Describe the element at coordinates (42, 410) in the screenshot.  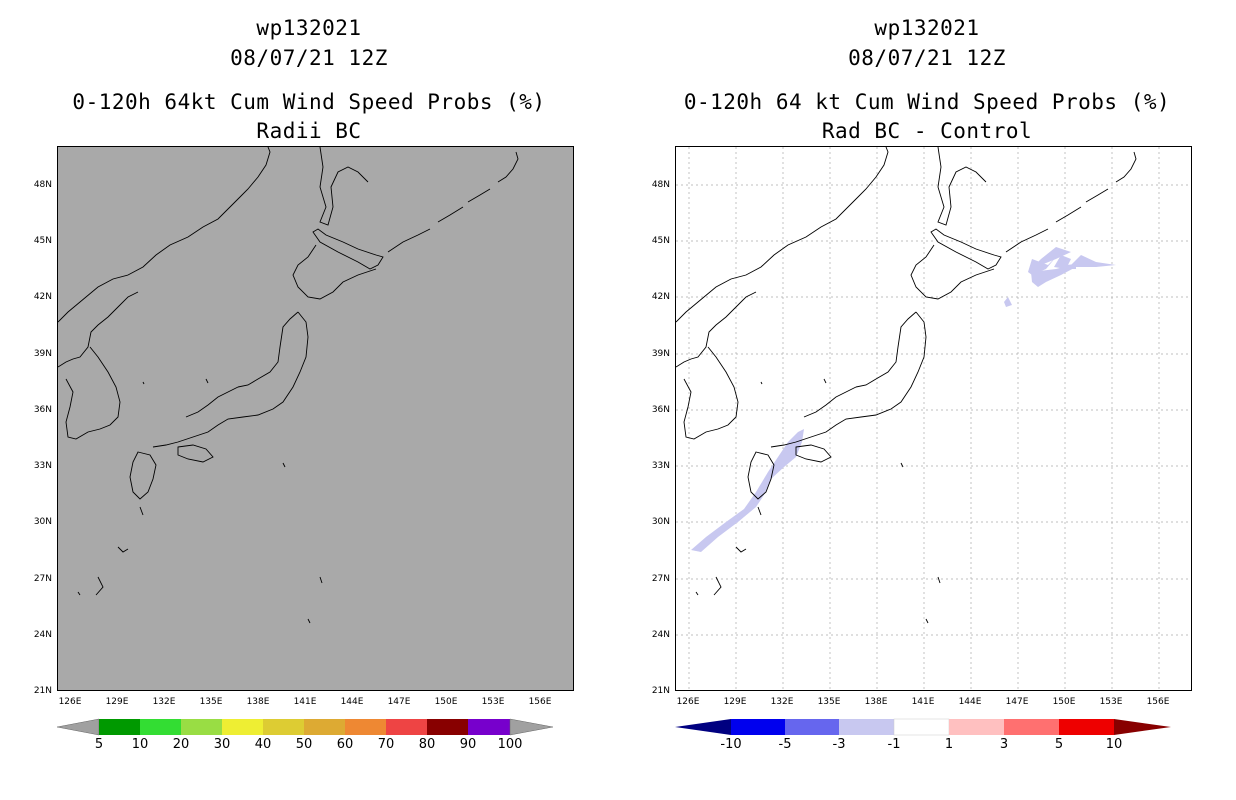
I see `left-lat-label-36n: 36N` at that location.